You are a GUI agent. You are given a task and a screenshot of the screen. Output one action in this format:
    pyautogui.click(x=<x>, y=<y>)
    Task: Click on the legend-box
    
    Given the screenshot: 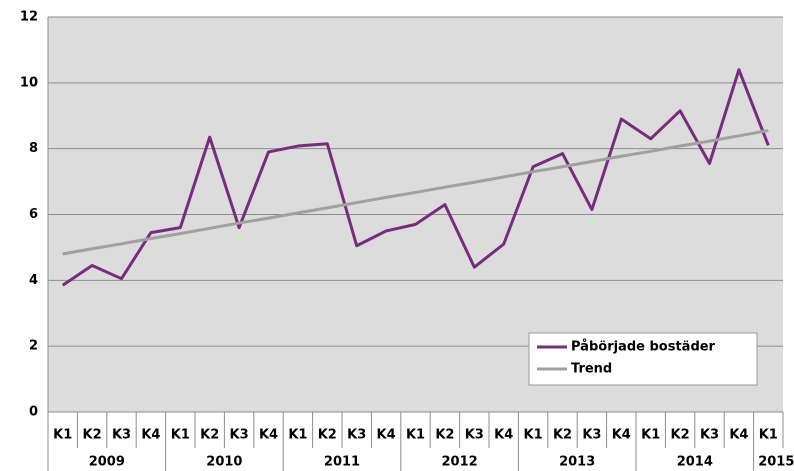 What is the action you would take?
    pyautogui.click(x=643, y=359)
    